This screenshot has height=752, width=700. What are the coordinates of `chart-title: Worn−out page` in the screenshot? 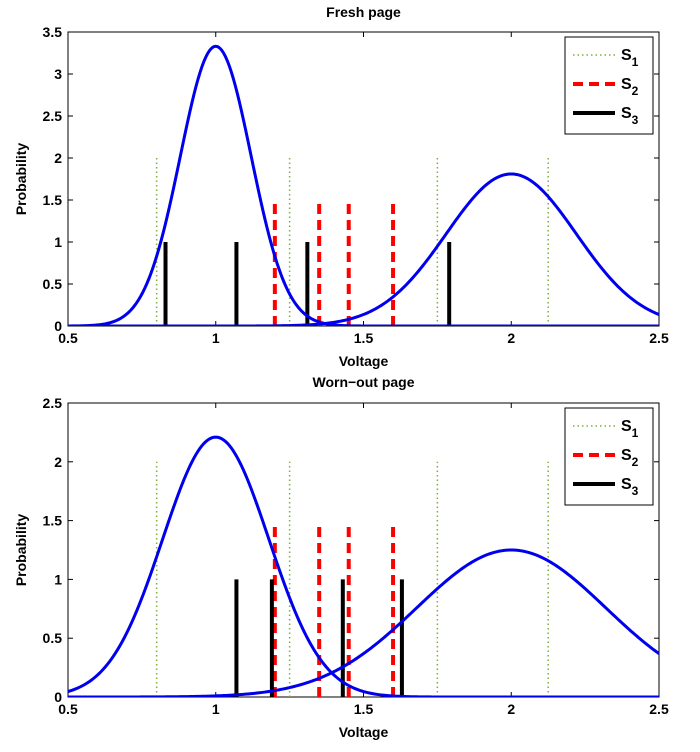 It's located at (363, 382).